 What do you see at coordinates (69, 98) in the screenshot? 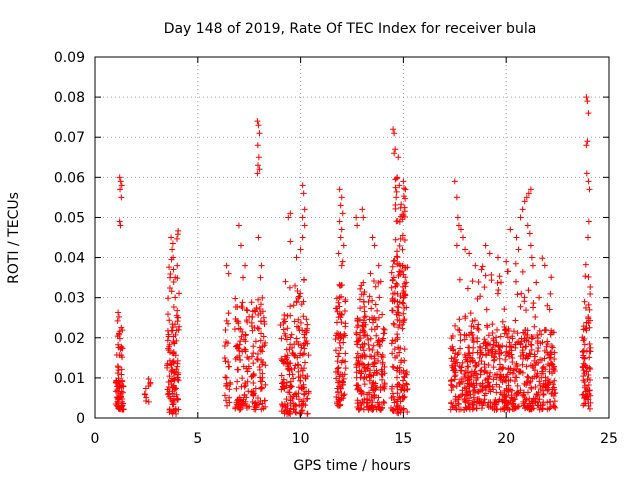
I see `y-tick-label: 0.08` at bounding box center [69, 98].